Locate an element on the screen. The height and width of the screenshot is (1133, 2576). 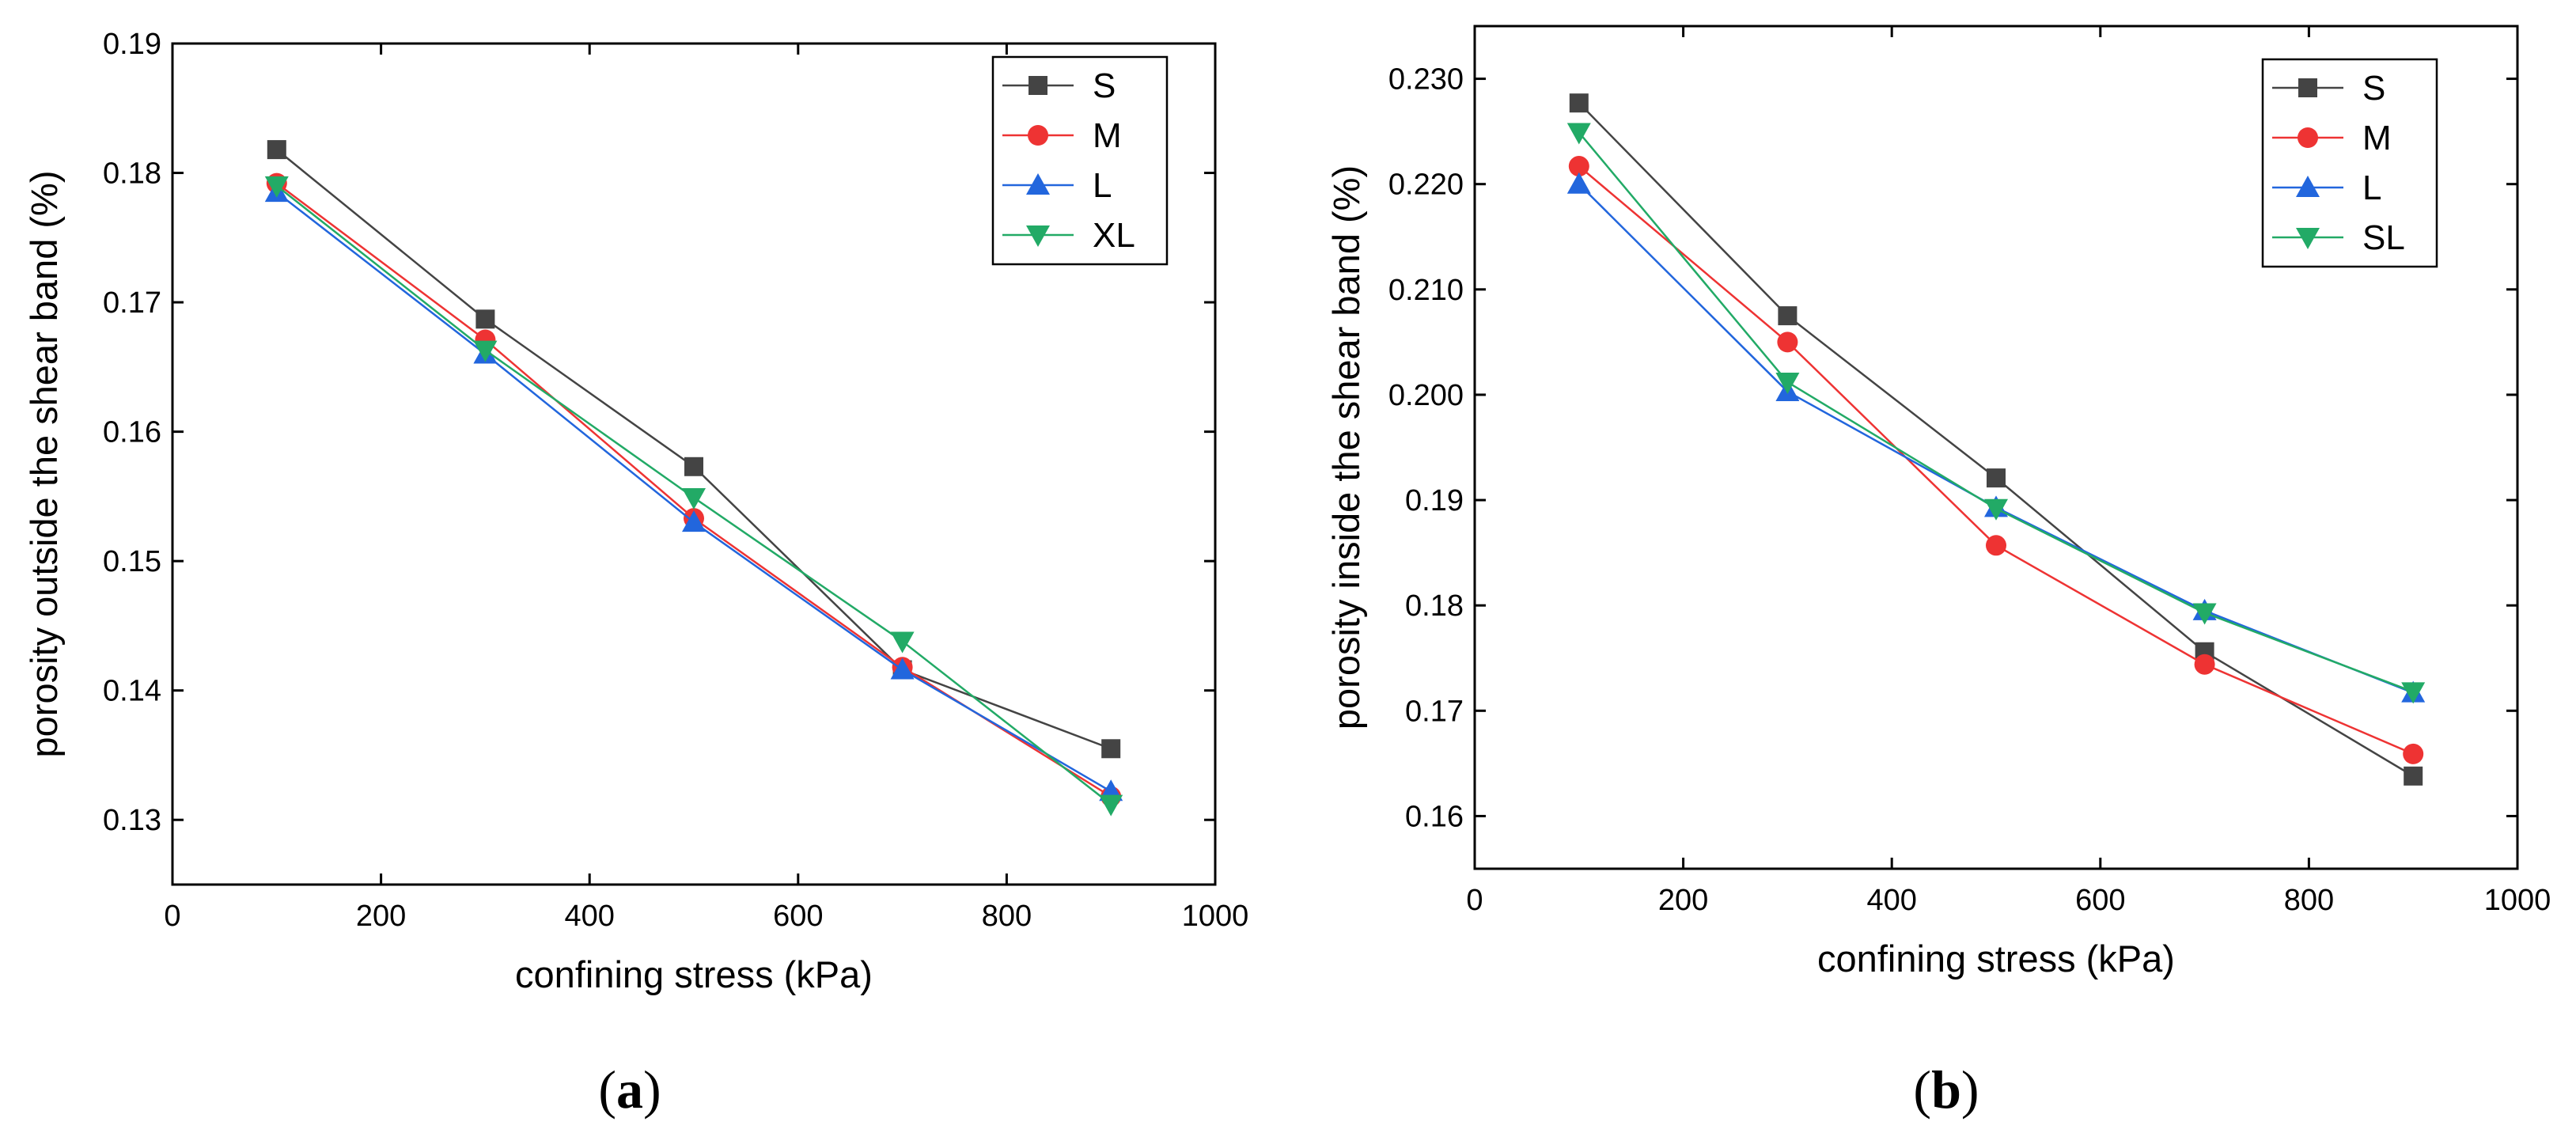
panel-b-x-tick-label: 1000 is located at coordinates (2517, 901).